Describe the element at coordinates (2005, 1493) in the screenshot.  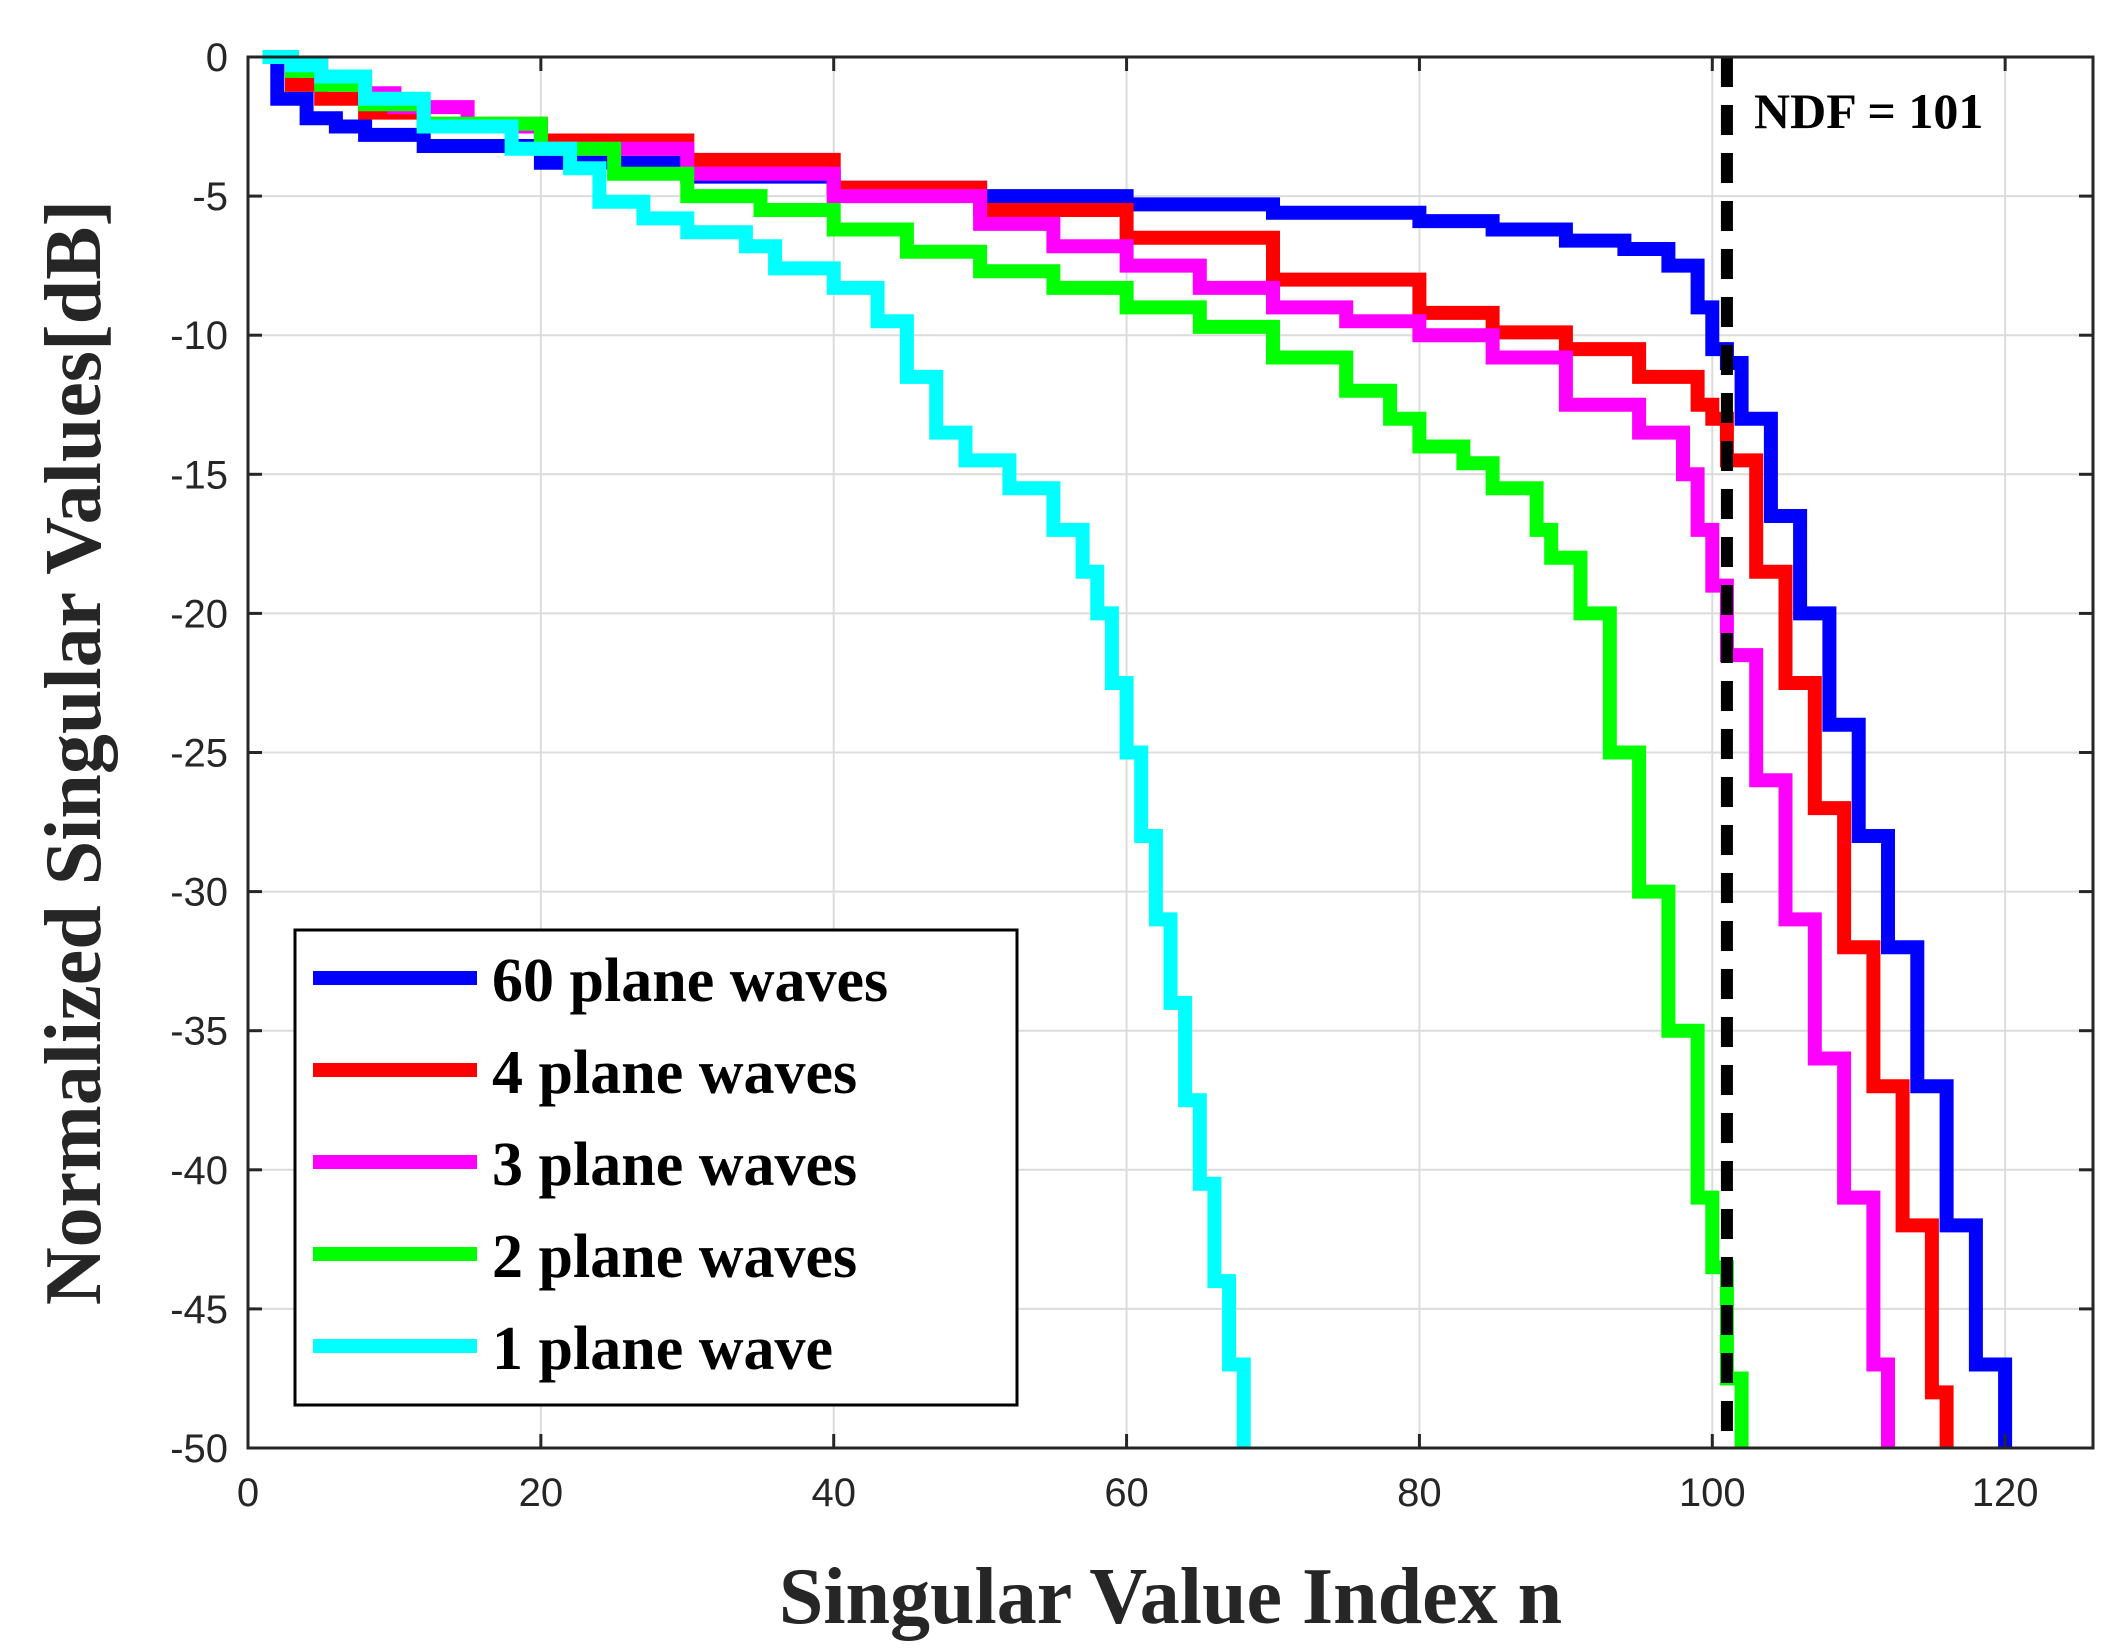
I see `x-tick-label: 120` at that location.